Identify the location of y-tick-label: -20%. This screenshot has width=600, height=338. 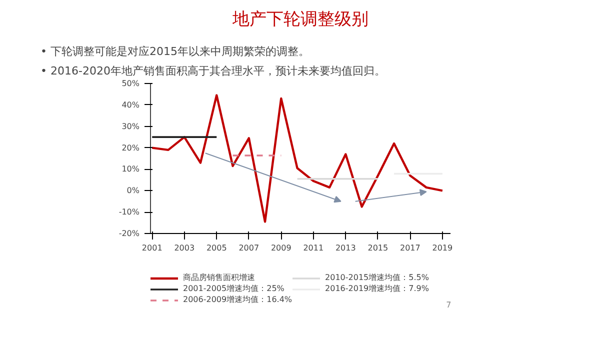
(129, 233).